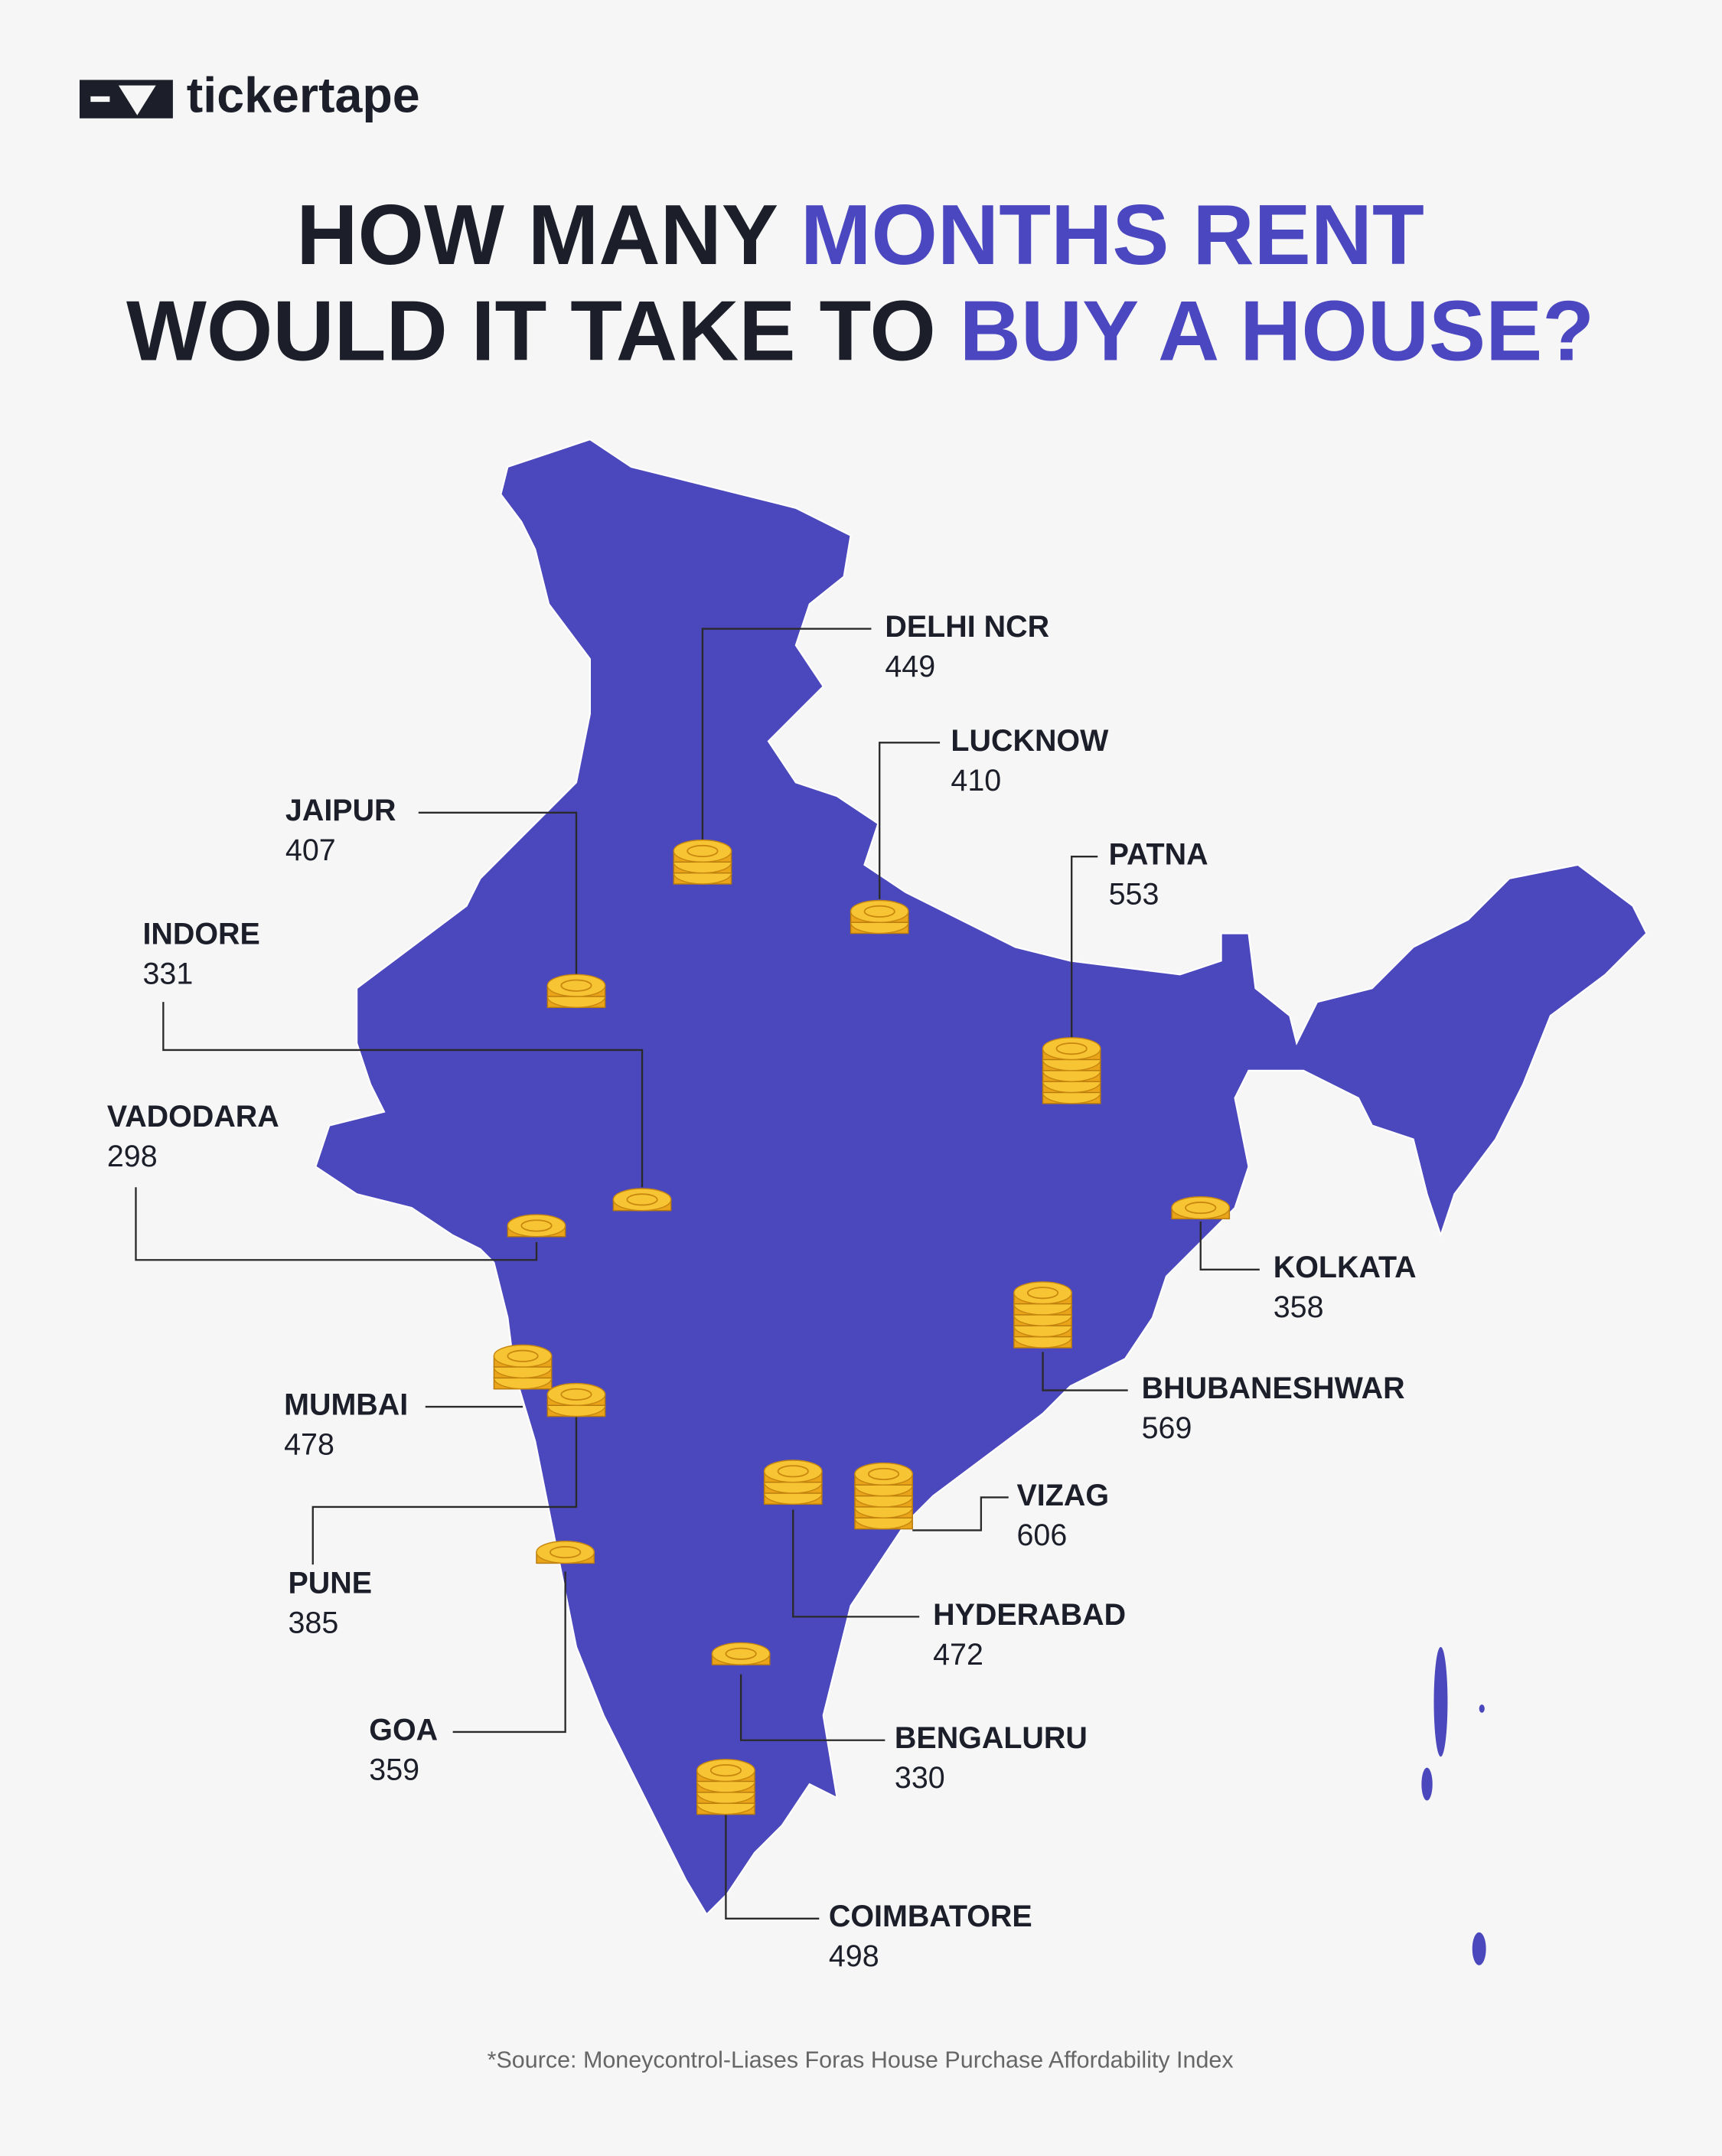 The image size is (1722, 2156). I want to click on city-value: 331, so click(167, 974).